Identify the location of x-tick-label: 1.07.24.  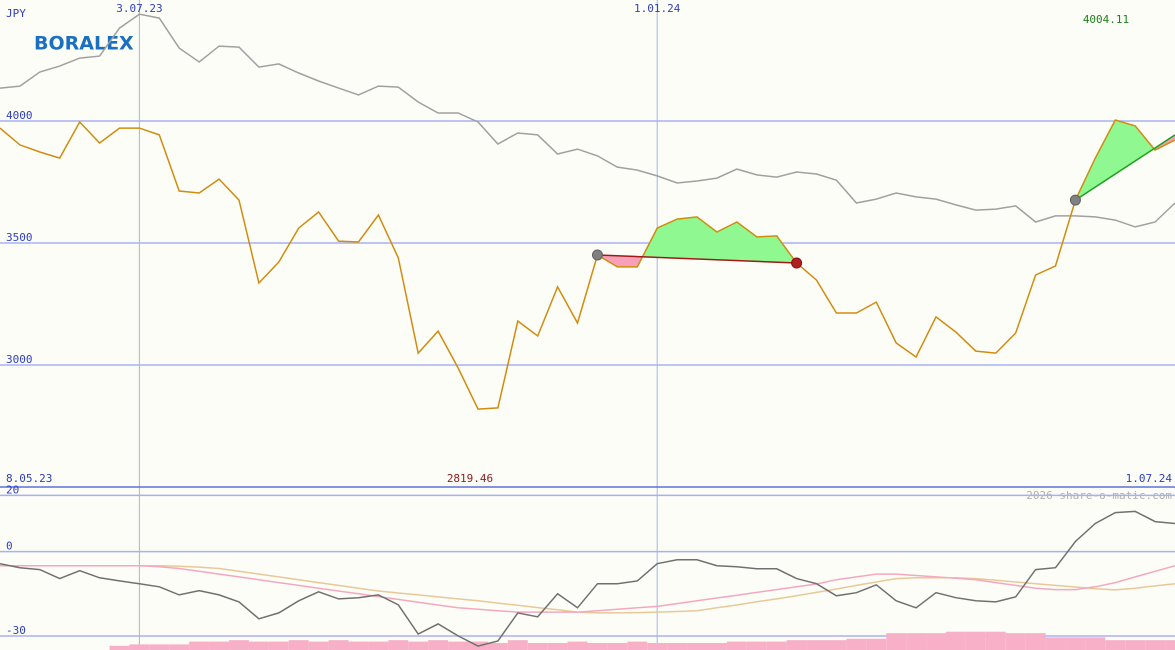
(1149, 478).